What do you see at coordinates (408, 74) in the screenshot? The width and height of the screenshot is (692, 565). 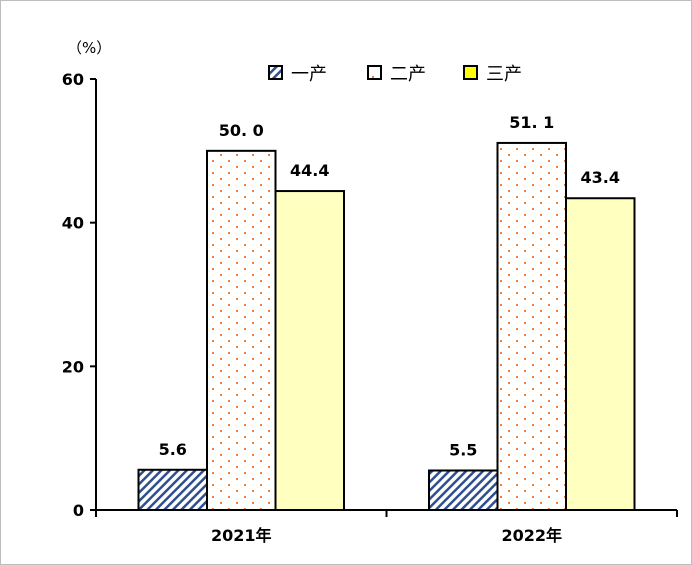 I see `legend-label: 二产` at bounding box center [408, 74].